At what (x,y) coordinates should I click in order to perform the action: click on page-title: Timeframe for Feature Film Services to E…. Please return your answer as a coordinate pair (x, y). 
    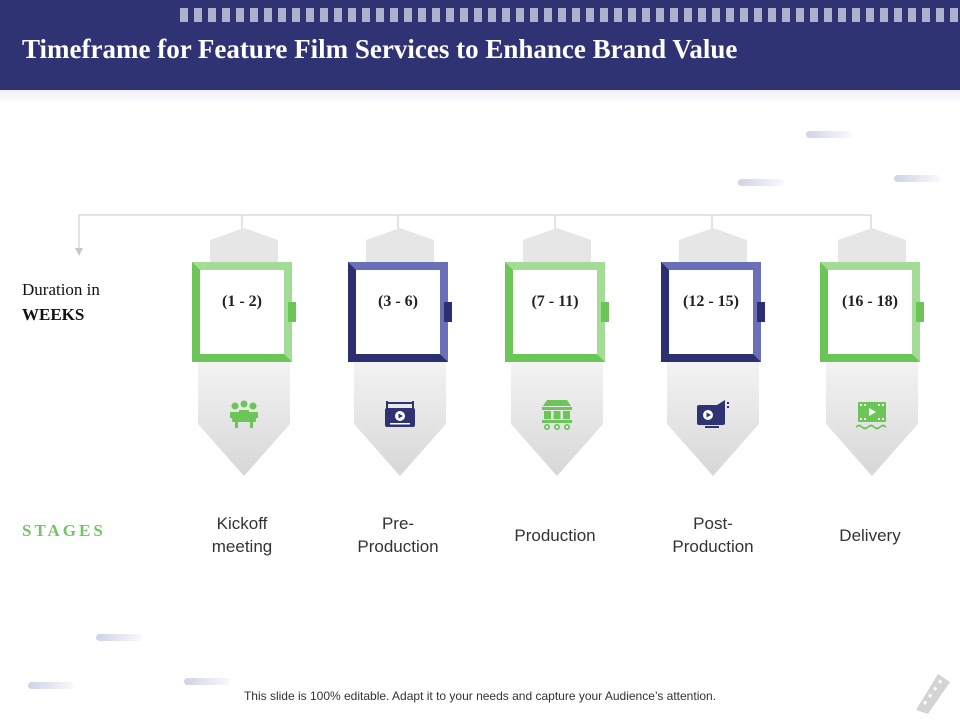
    Looking at the image, I should click on (380, 49).